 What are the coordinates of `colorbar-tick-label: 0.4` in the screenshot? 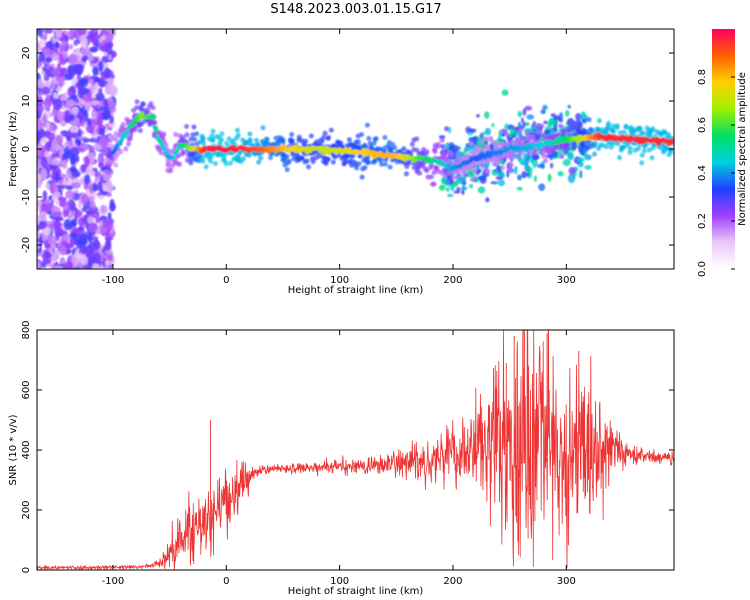 It's located at (702, 173).